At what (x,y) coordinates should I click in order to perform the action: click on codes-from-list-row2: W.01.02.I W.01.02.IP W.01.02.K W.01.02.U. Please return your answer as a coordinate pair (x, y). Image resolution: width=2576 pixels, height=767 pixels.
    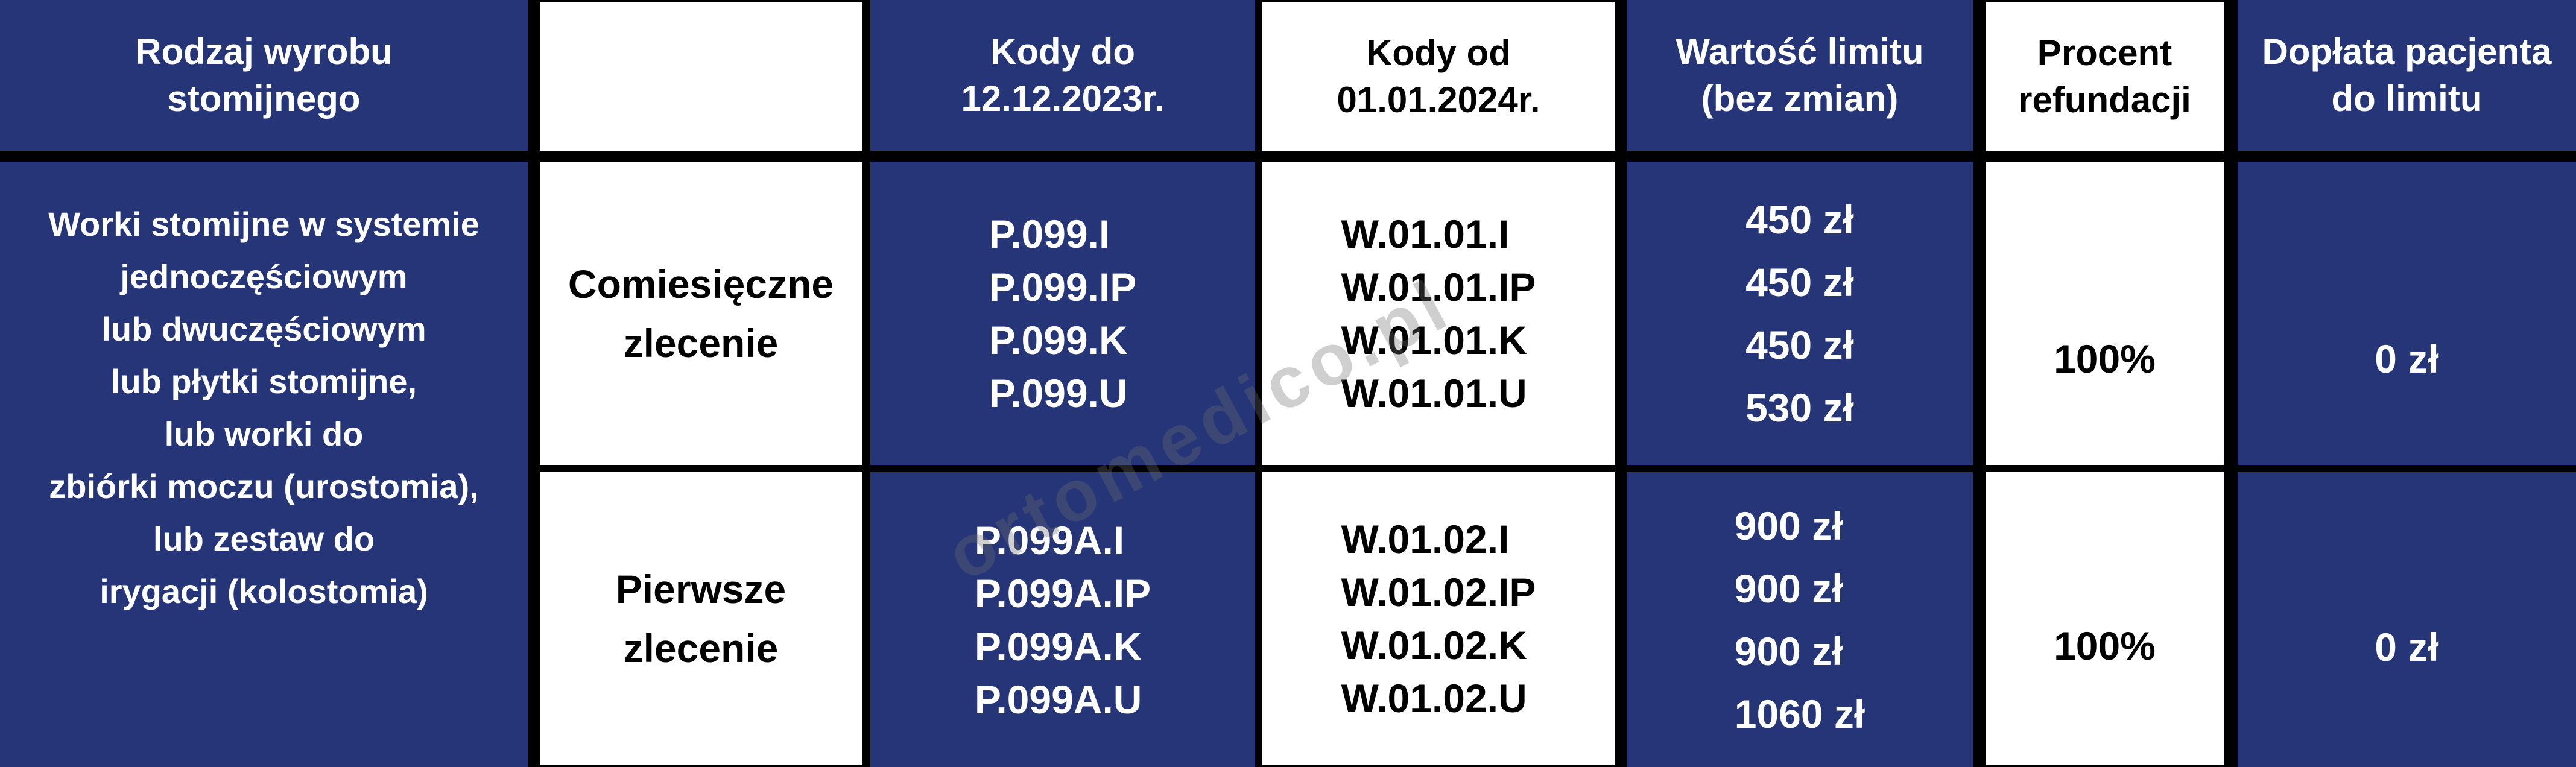
    Looking at the image, I should click on (1438, 619).